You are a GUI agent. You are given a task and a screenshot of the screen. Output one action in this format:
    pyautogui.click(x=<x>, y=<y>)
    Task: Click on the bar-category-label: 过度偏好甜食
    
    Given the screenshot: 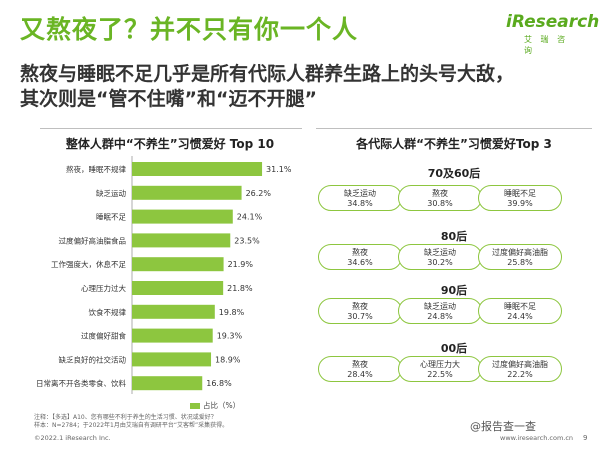 What is the action you would take?
    pyautogui.click(x=103, y=336)
    